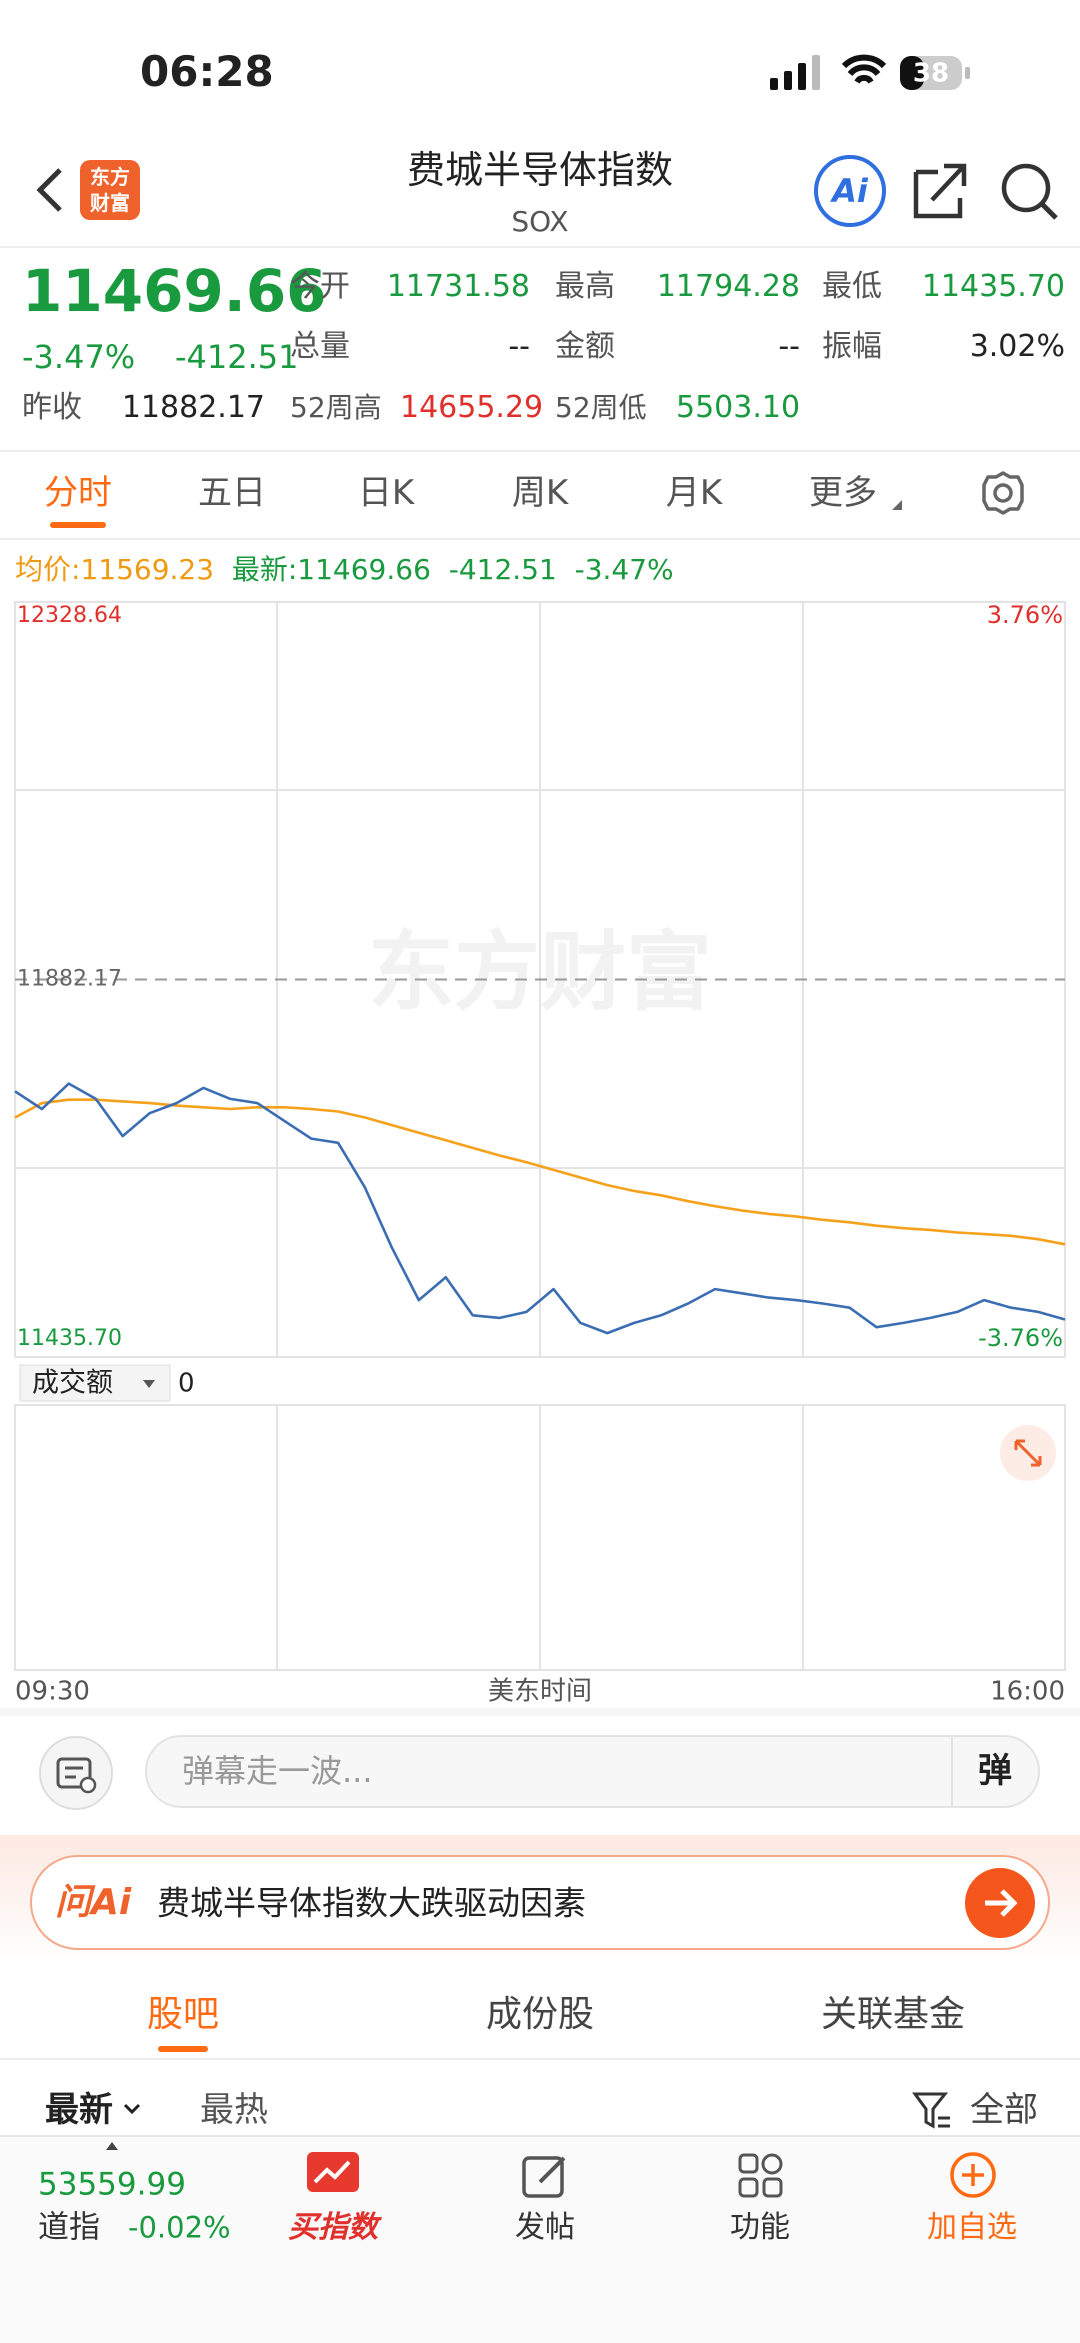 The height and width of the screenshot is (2343, 1080). I want to click on ticker-value: 53559.99, so click(112, 2184).